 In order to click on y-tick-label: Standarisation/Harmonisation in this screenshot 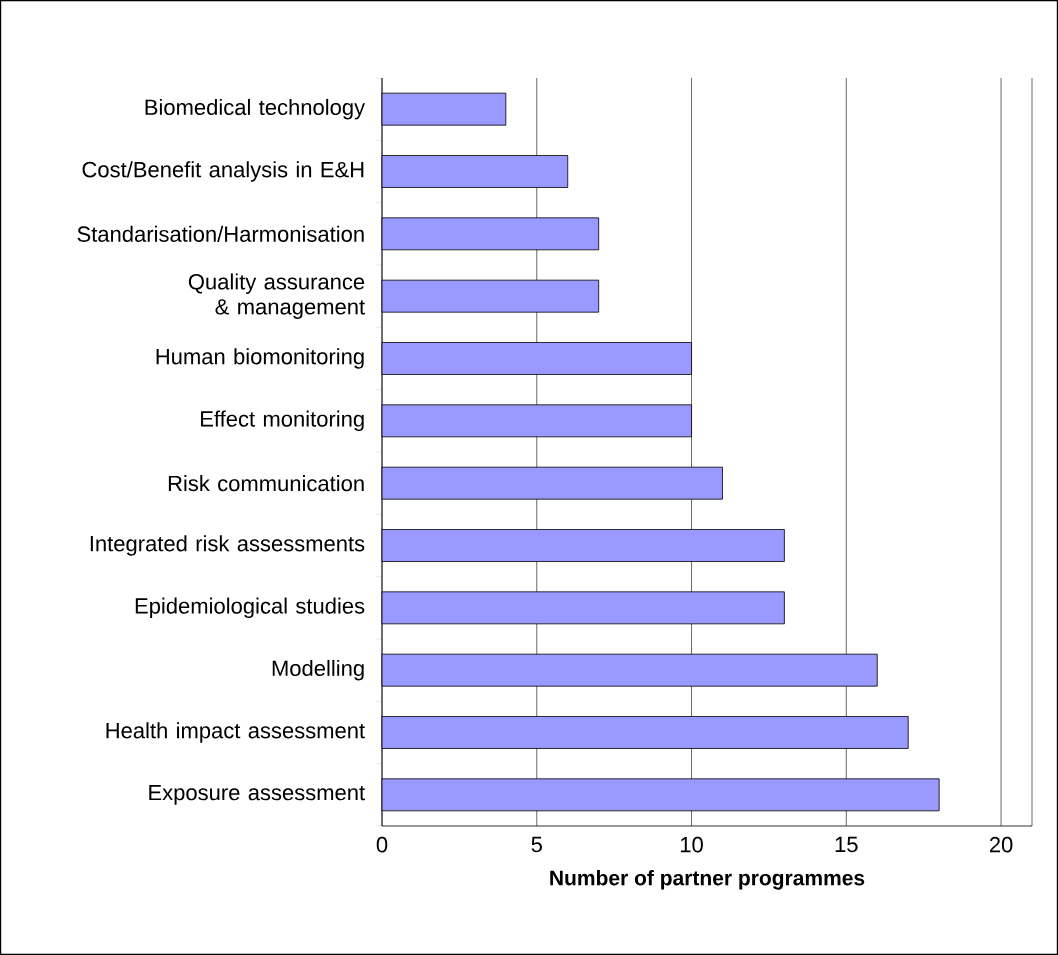, I will do `click(220, 233)`.